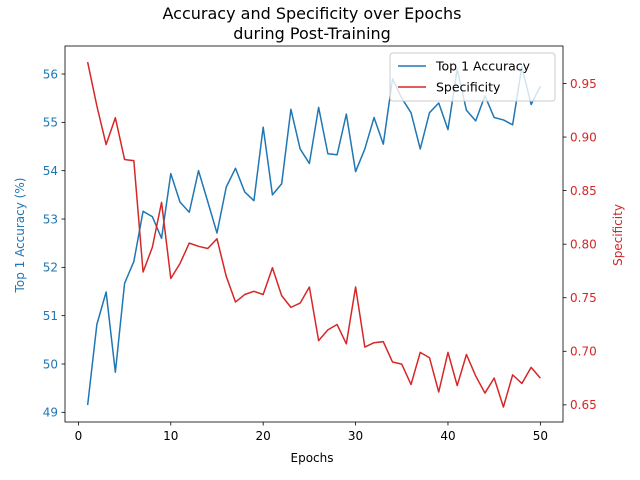  I want to click on y-left-tick-label: 53, so click(50, 219).